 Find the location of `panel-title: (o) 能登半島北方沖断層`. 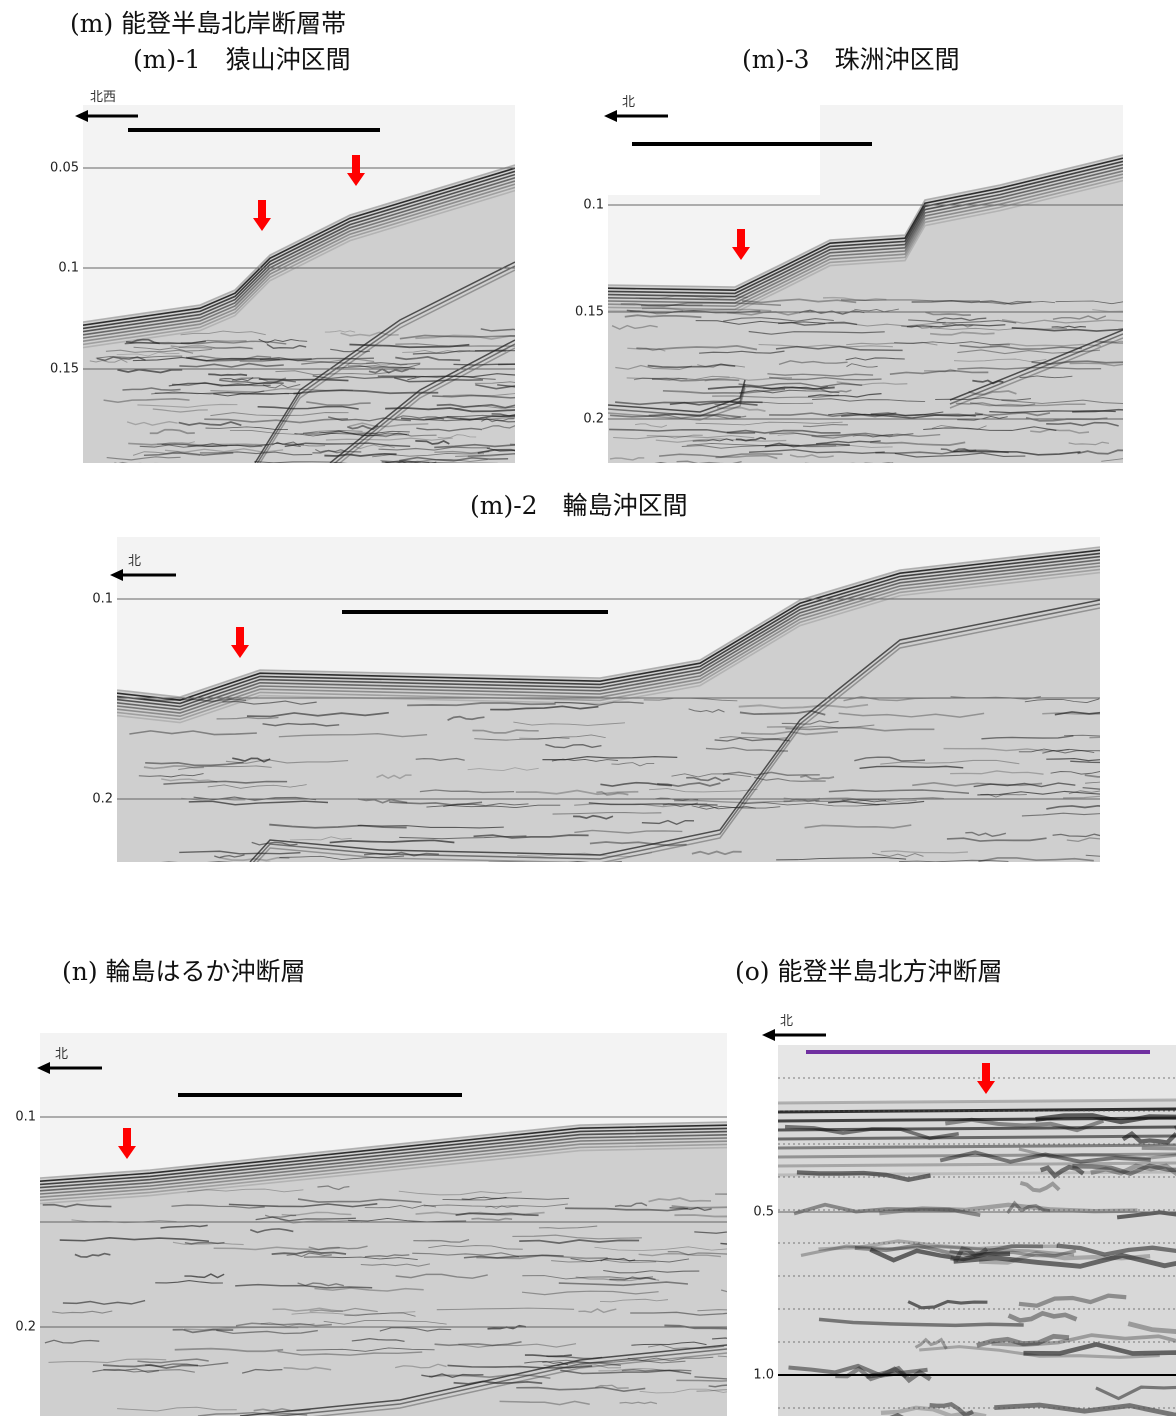

panel-title: (o) 能登半島北方沖断層 is located at coordinates (869, 971).